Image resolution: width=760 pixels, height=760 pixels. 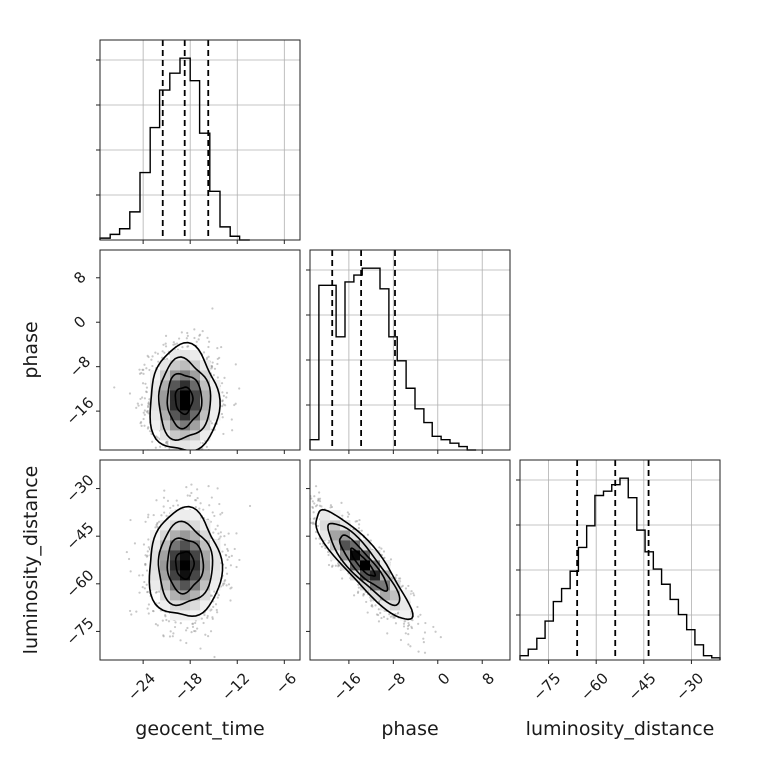 I want to click on joint-panel-geocent-time-luminosity-distance, so click(x=198, y=561).